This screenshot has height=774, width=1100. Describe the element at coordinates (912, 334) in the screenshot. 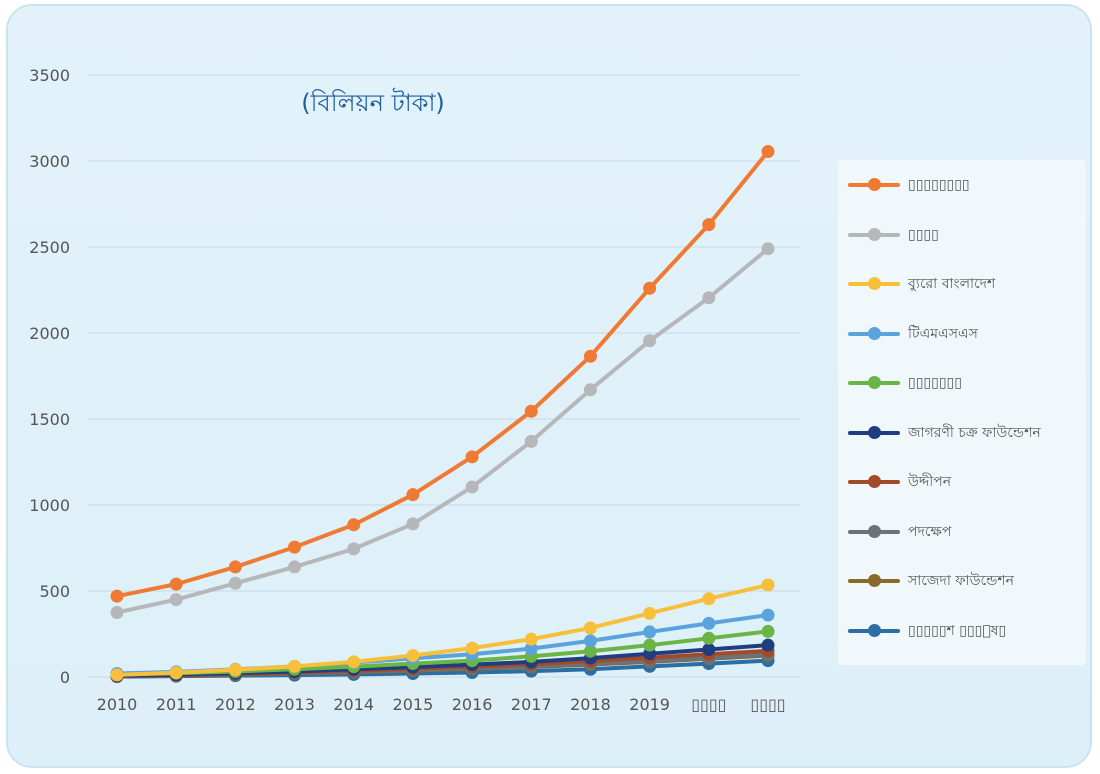

I see `legend-item: টিএমএসএস` at that location.